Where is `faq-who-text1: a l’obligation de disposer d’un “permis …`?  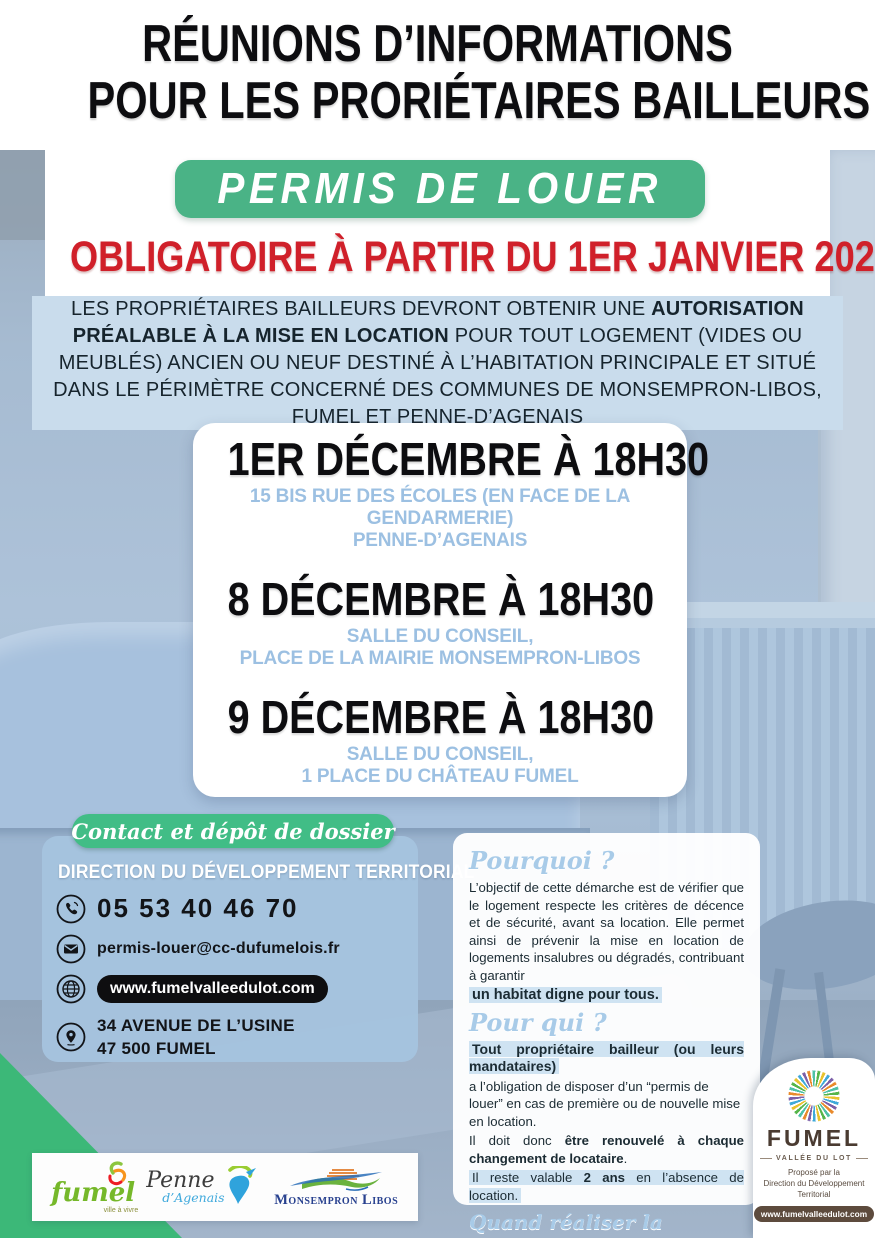 faq-who-text1: a l’obligation de disposer d’un “permis … is located at coordinates (605, 1103).